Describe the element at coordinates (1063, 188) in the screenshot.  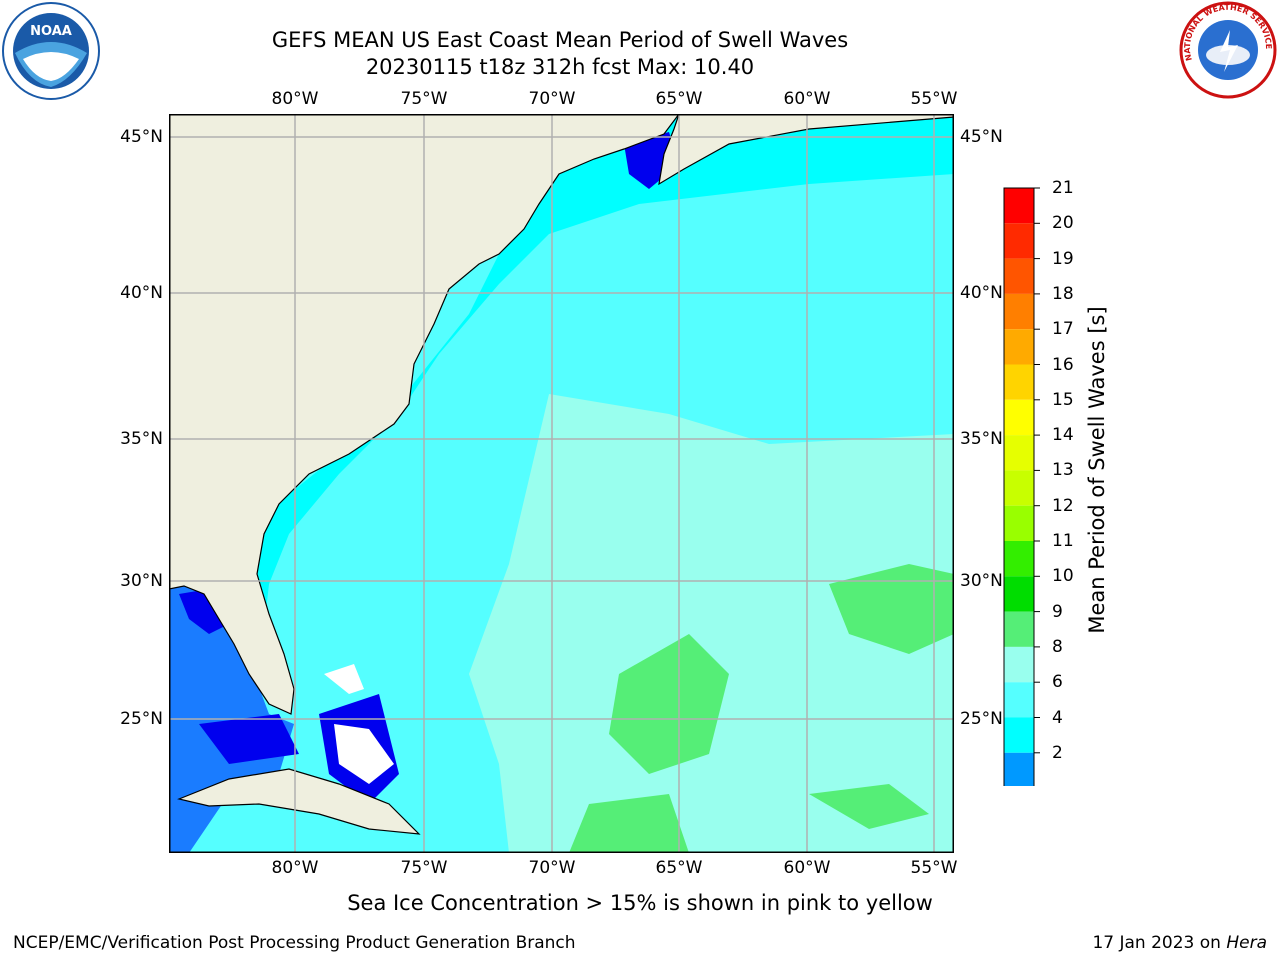
I see `colorbar-tick-label: 21` at that location.